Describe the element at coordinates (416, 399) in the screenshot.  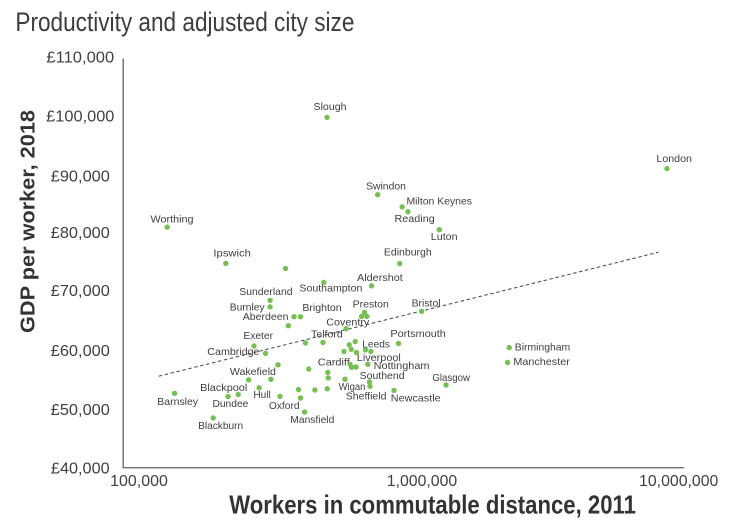
I see `svg-text: Newcastle` at that location.